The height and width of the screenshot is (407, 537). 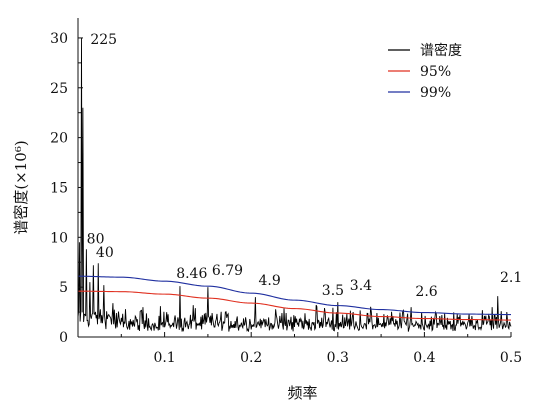 I want to click on y-axis-label: 谱密度(×10⁶), so click(x=21, y=187).